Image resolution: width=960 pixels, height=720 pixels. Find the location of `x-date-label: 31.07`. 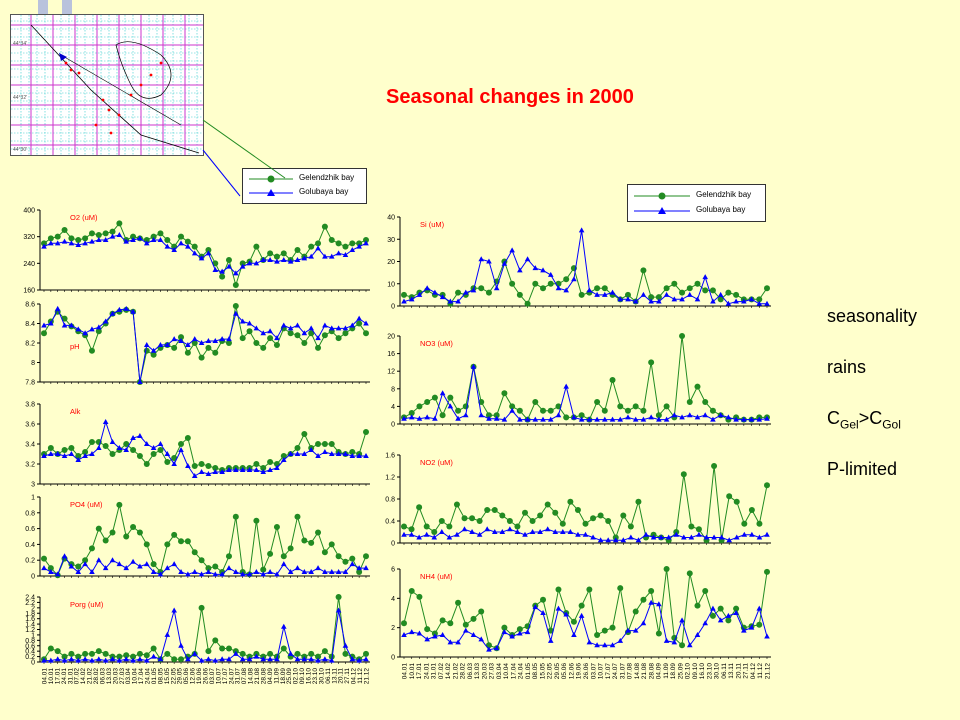

x-date-label: 31.07 is located at coordinates (238, 676).